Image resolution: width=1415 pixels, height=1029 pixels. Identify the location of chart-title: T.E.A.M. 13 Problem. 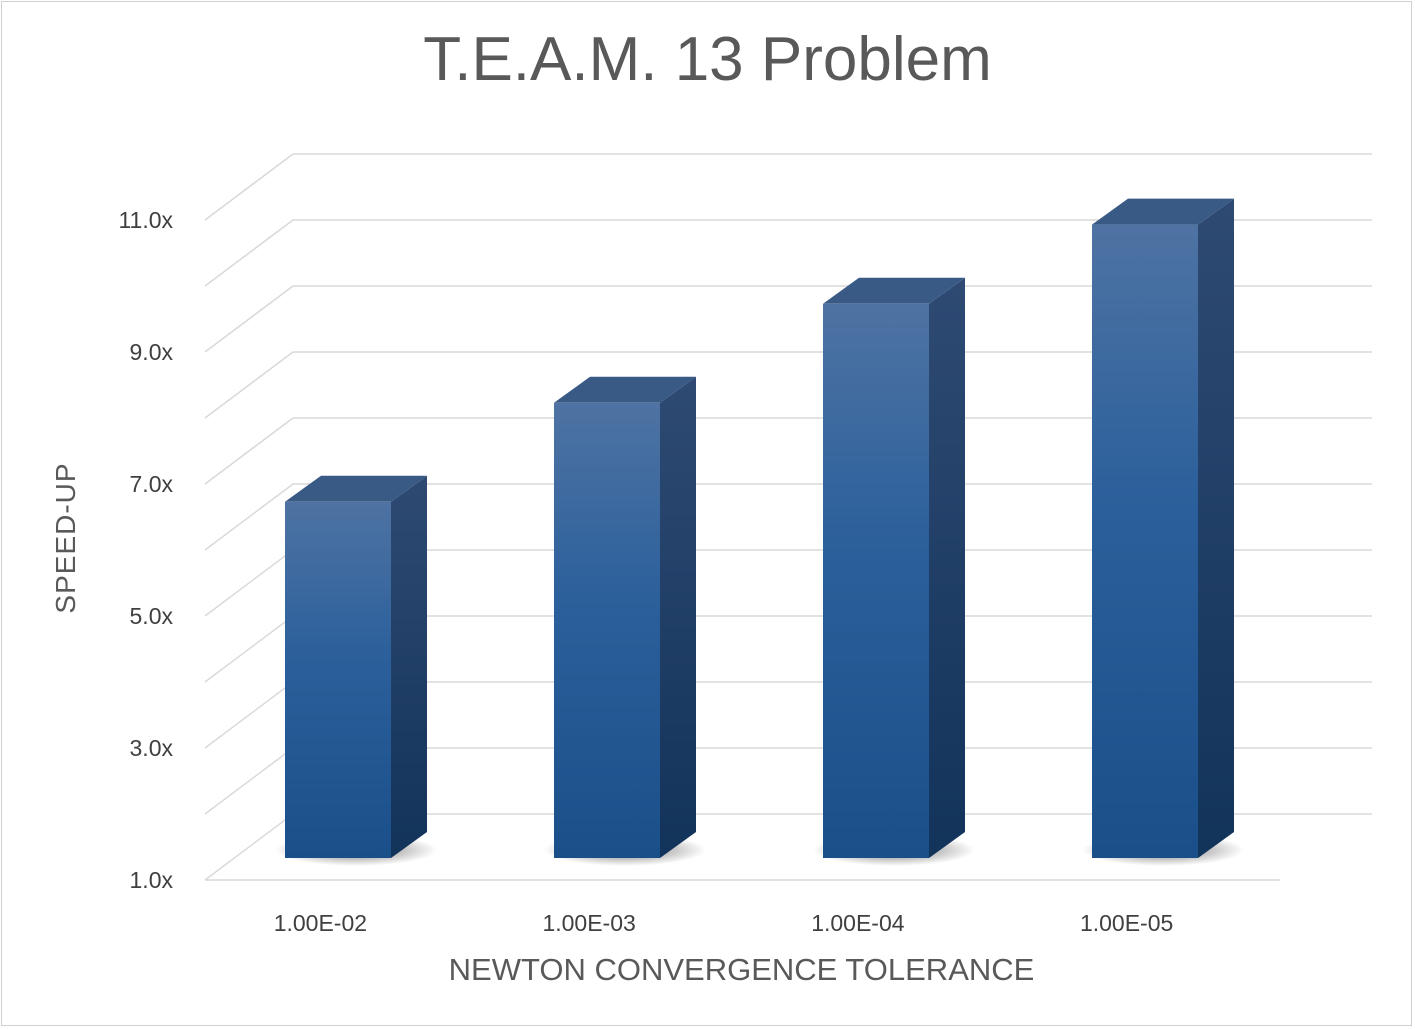
(707, 59).